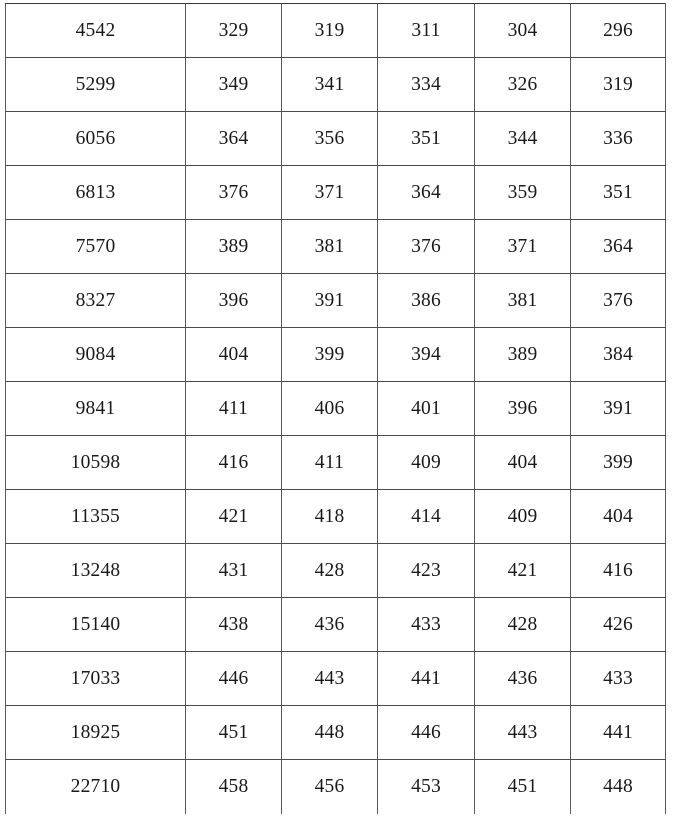 This screenshot has height=827, width=678. I want to click on table-cell-key: 9084, so click(95, 354).